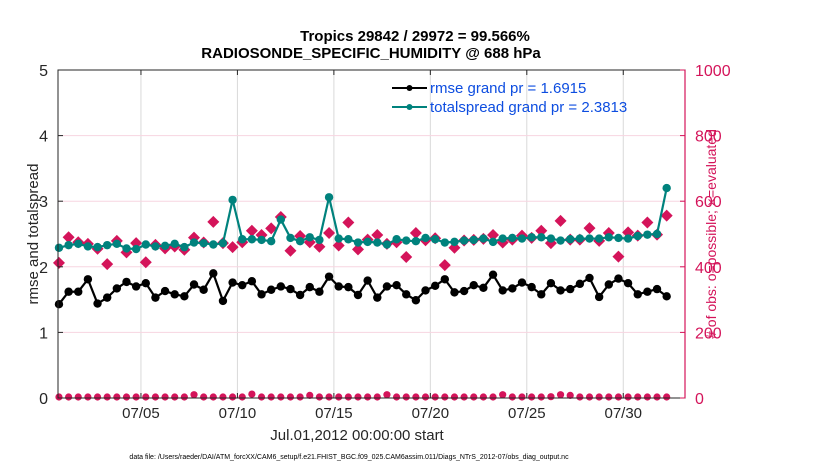 Image resolution: width=830 pixels, height=470 pixels. I want to click on y-left-tick-label: 3, so click(43, 202).